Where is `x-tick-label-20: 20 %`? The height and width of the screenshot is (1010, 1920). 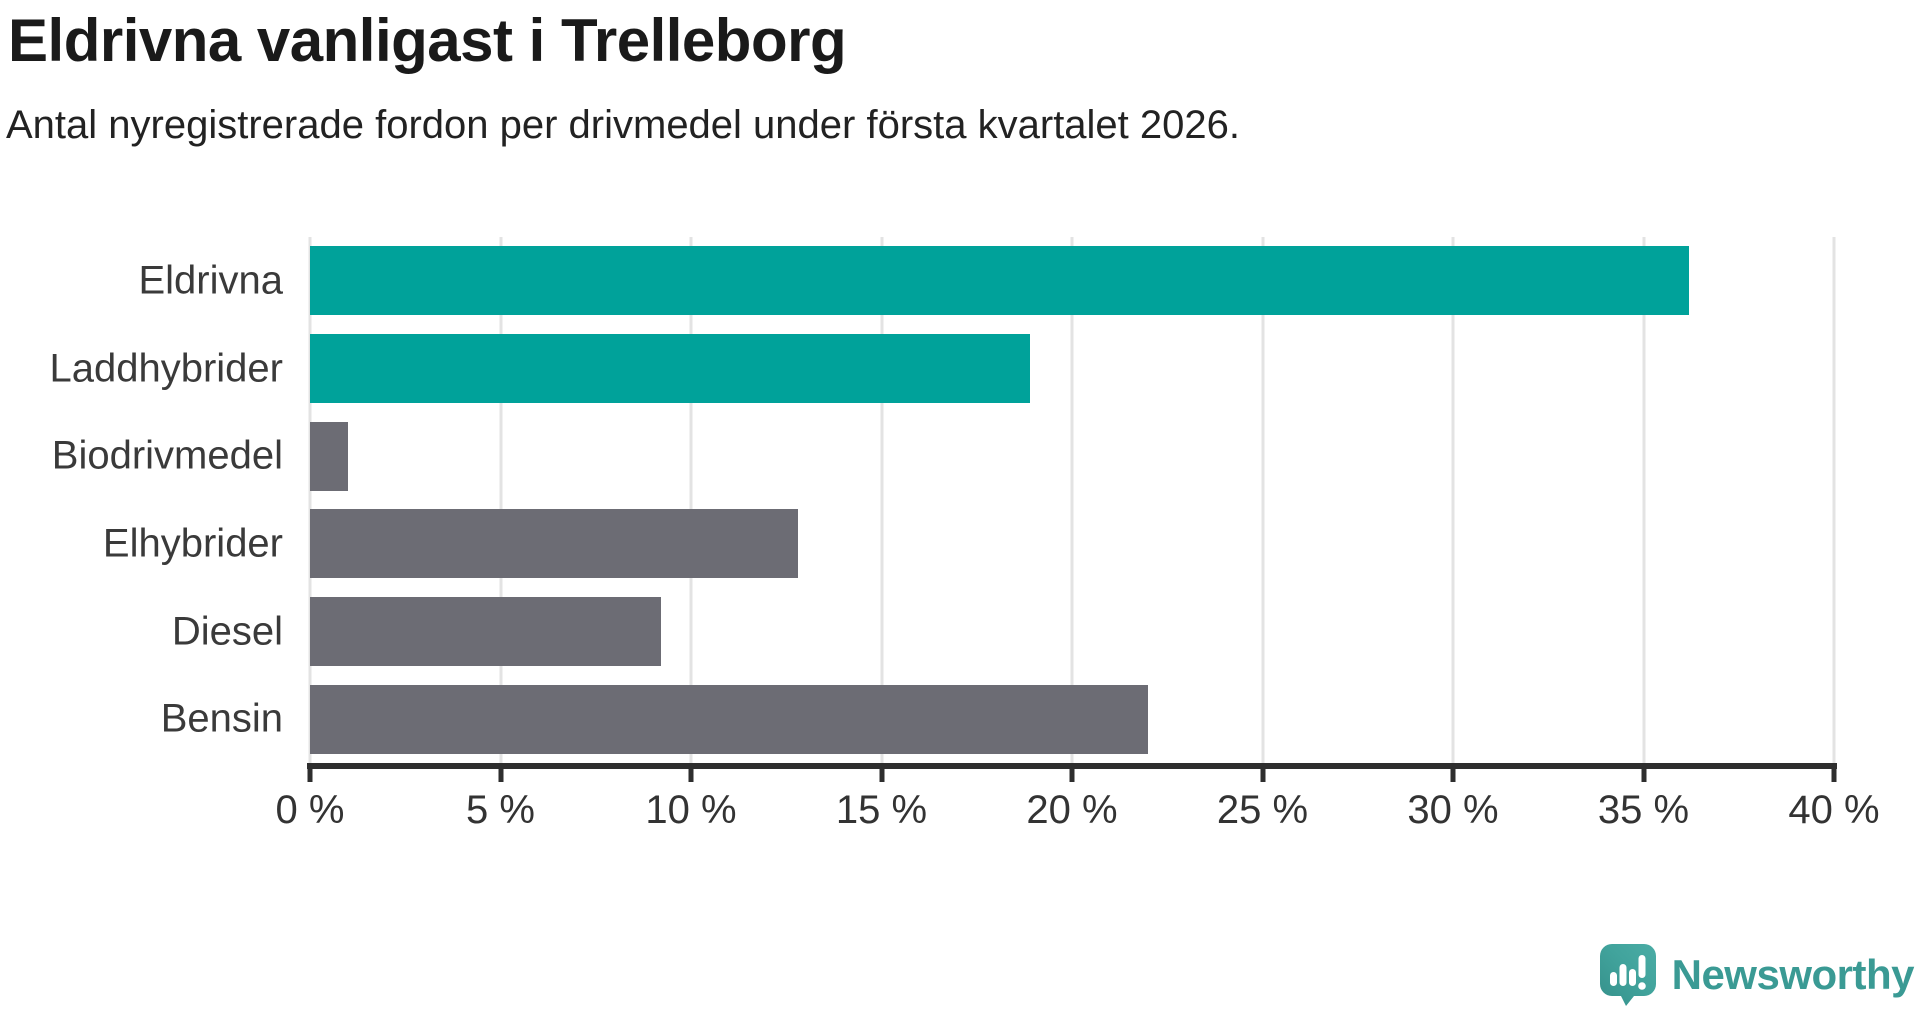
x-tick-label-20: 20 % is located at coordinates (1072, 810).